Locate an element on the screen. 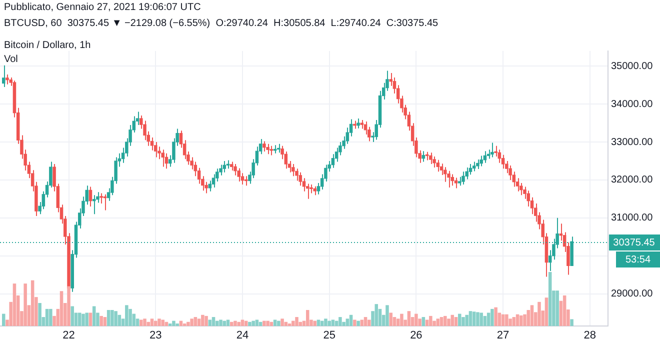 The height and width of the screenshot is (348, 660). y-tick-label: 29000.00 is located at coordinates (632, 294).